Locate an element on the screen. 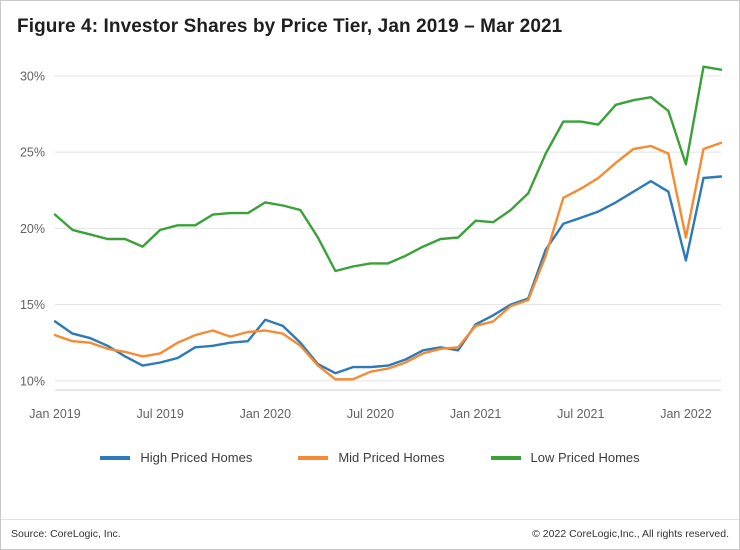 The height and width of the screenshot is (550, 740). svg-text: Jan 2022 is located at coordinates (685, 414).